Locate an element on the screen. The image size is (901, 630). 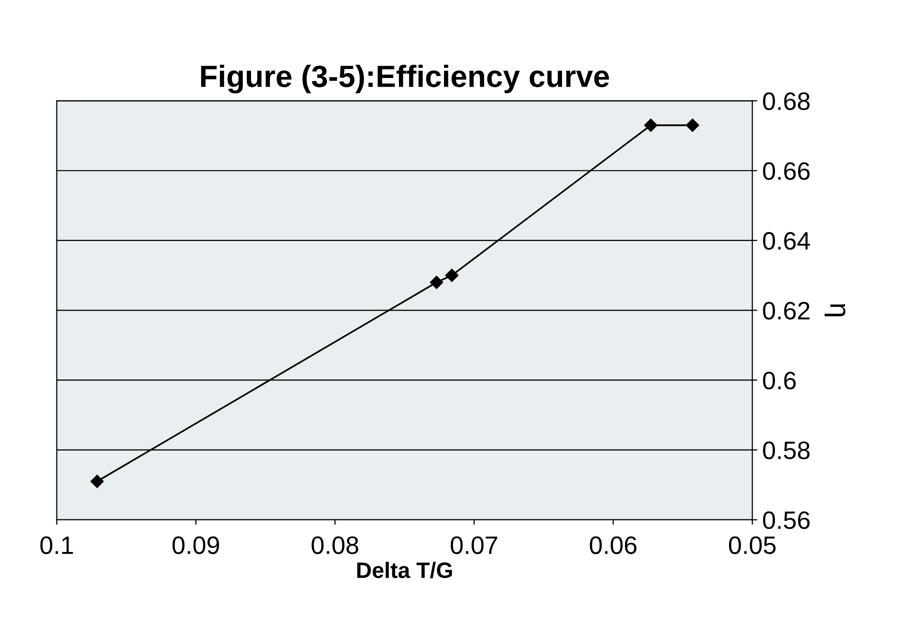
y-axis-title: η is located at coordinates (835, 310).